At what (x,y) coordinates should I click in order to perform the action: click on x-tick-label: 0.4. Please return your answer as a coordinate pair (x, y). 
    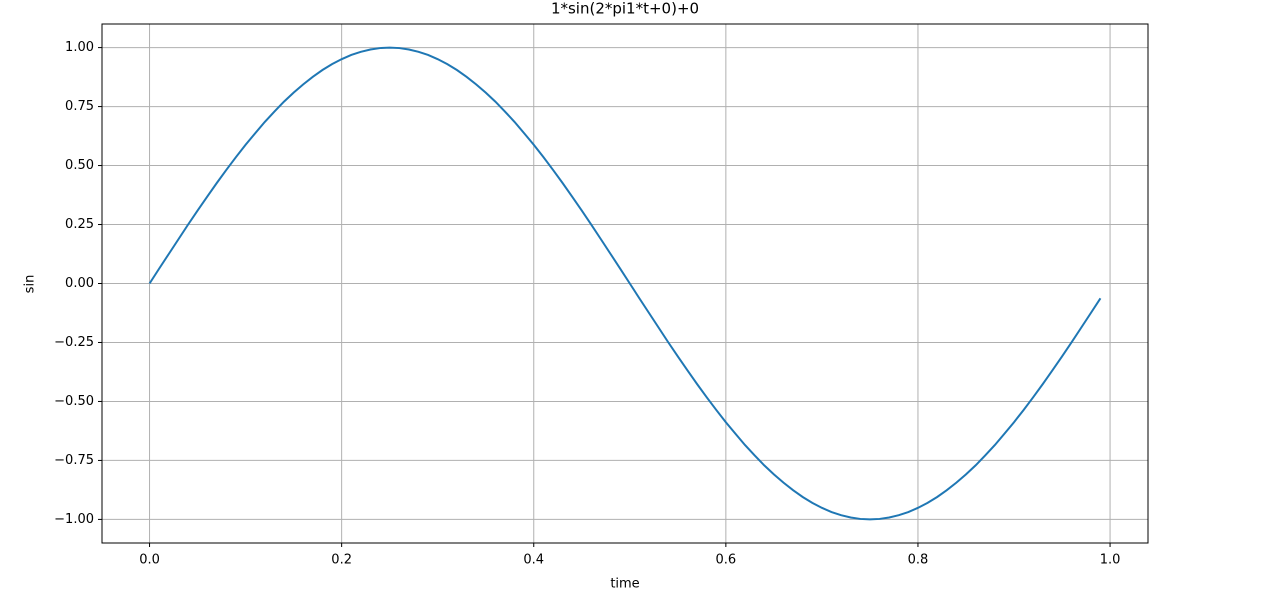
    Looking at the image, I should click on (533, 560).